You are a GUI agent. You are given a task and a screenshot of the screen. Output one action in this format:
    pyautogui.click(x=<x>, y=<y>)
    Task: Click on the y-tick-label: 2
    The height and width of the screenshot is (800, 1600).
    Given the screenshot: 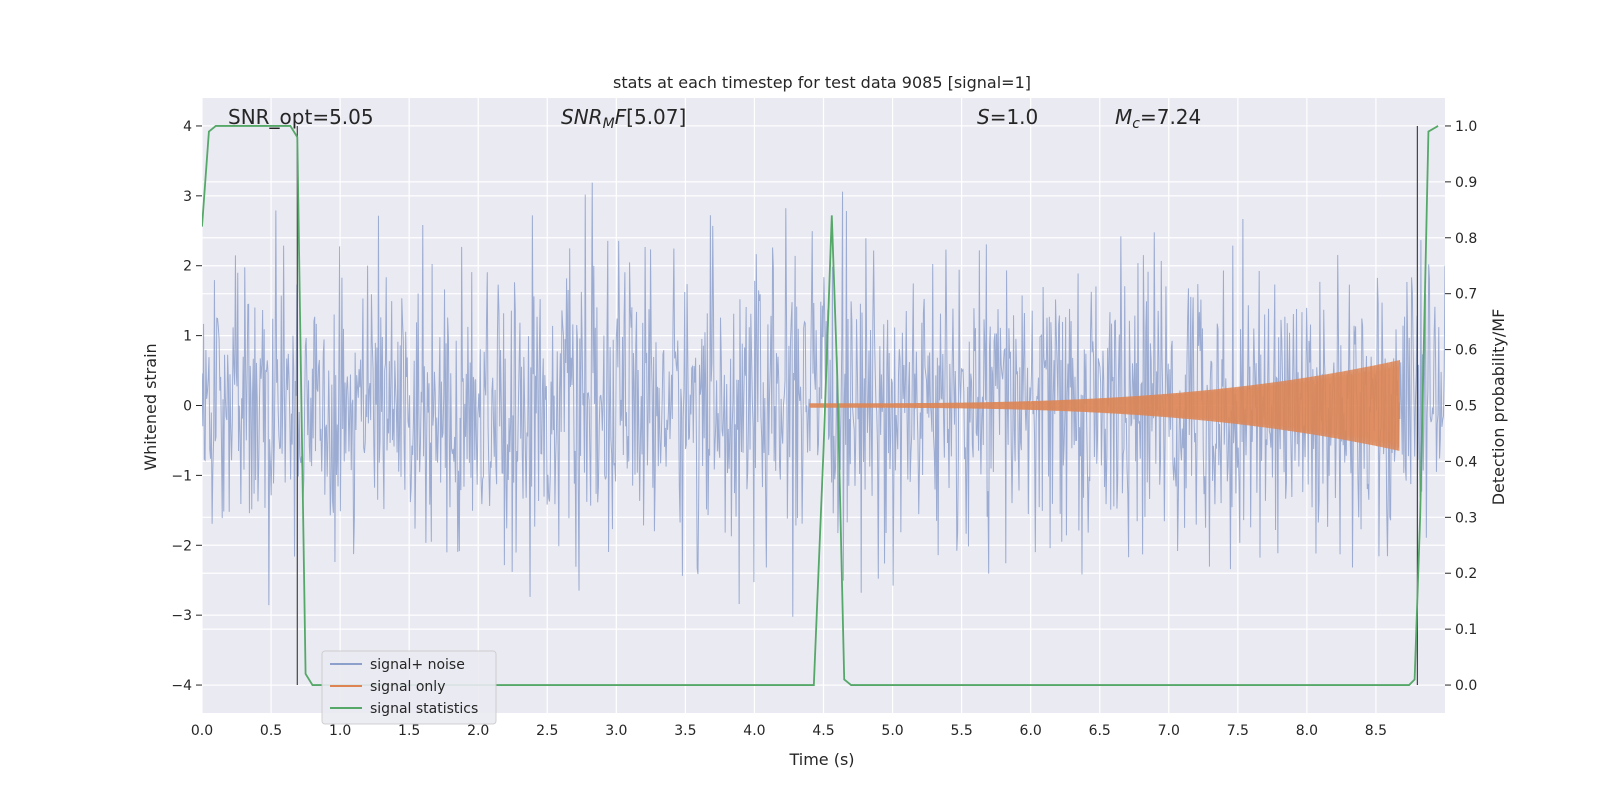 What is the action you would take?
    pyautogui.click(x=187, y=267)
    